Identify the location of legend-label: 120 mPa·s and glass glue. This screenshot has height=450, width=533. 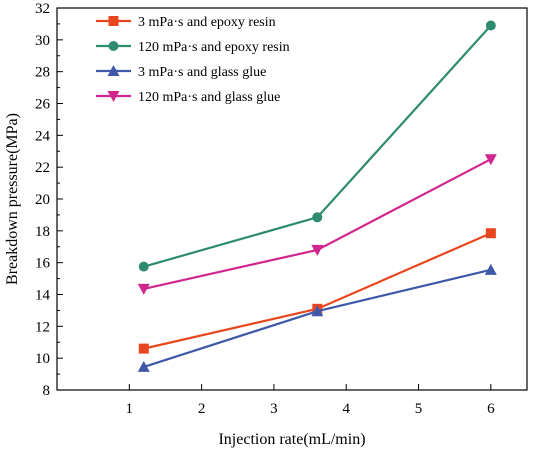
(209, 97).